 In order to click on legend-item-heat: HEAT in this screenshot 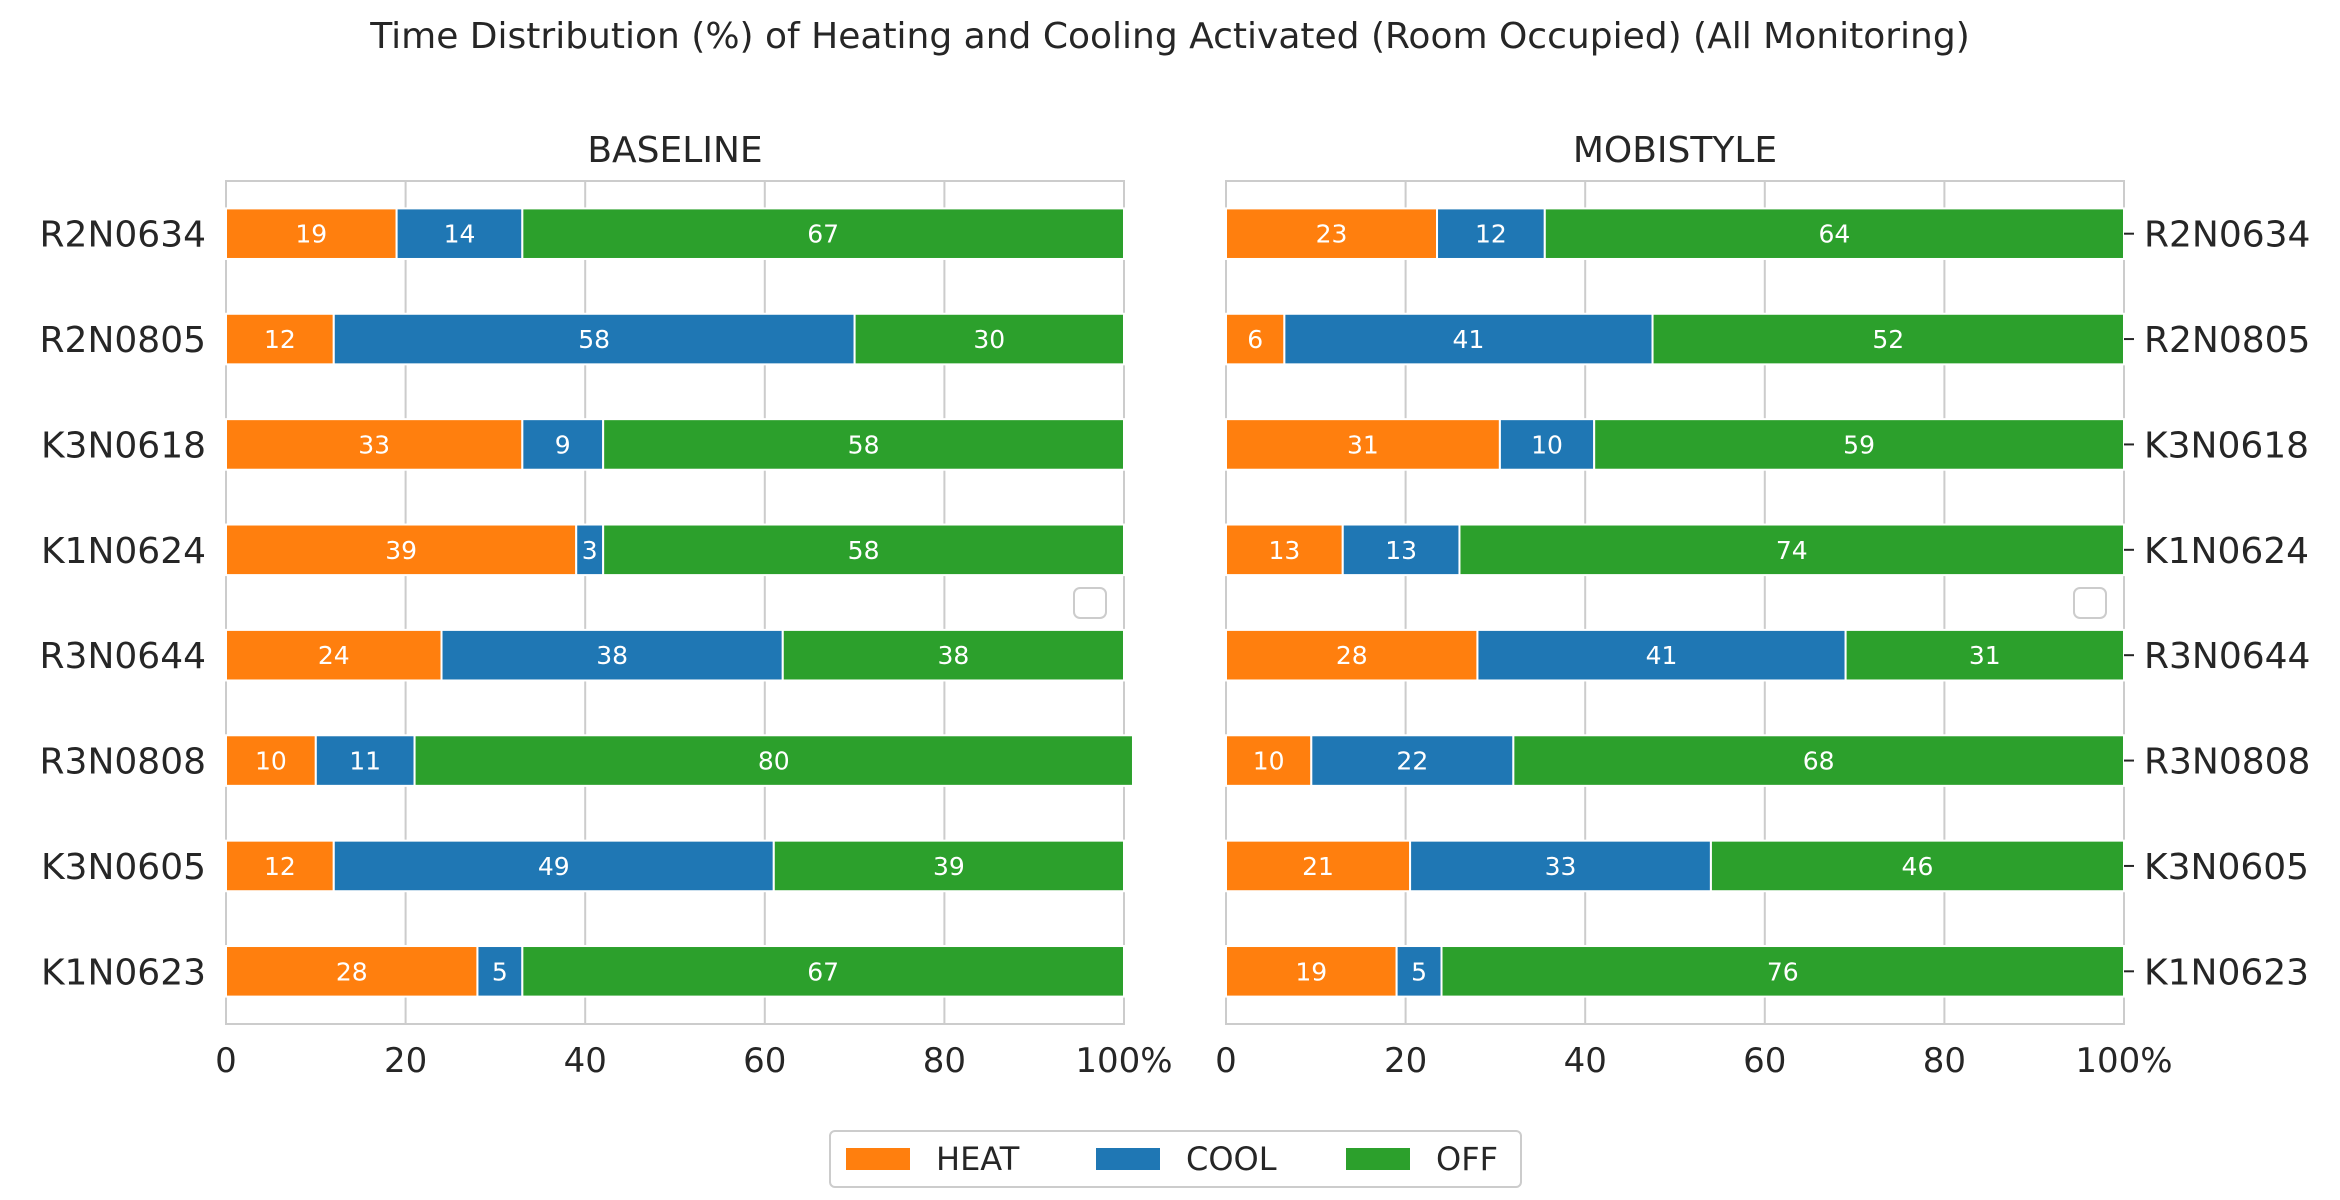, I will do `click(932, 1159)`.